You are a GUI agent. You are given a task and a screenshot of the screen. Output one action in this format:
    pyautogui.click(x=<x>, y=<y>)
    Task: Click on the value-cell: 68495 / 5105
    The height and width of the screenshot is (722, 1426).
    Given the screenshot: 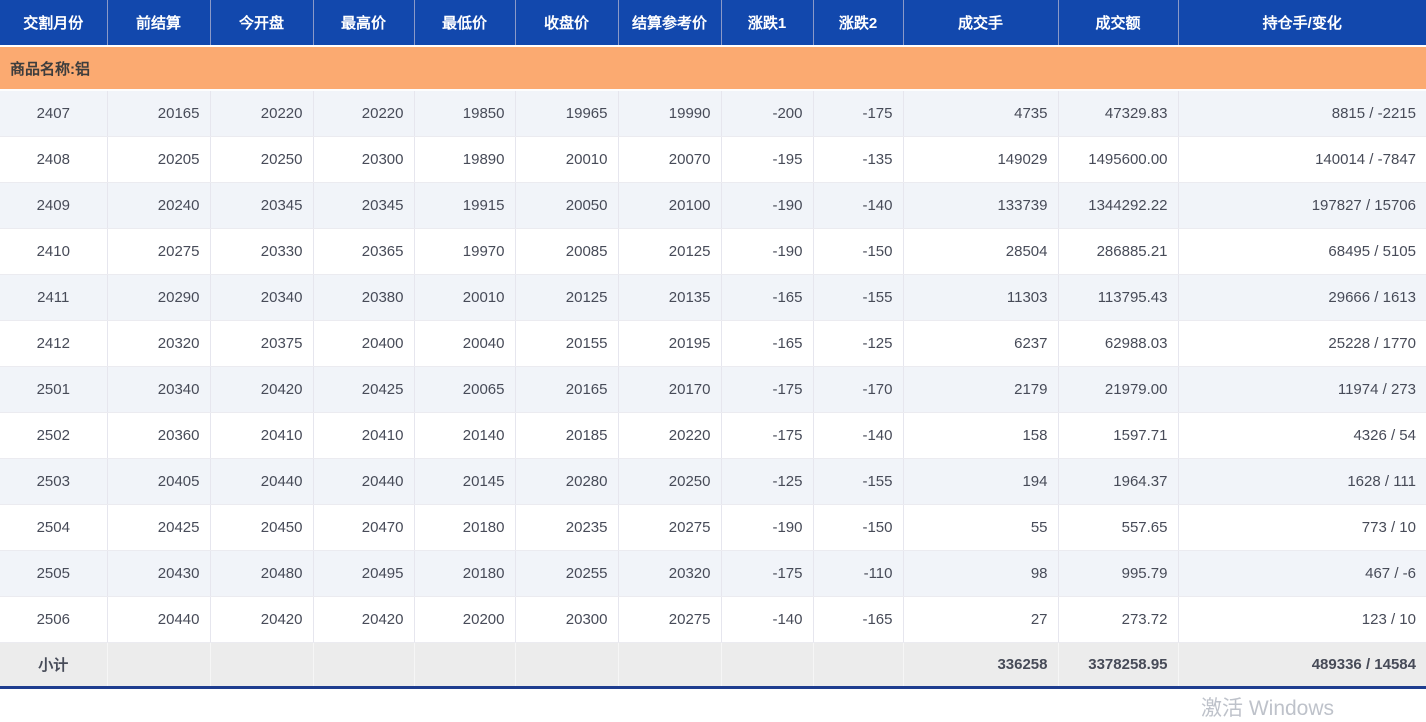 What is the action you would take?
    pyautogui.click(x=1301, y=251)
    